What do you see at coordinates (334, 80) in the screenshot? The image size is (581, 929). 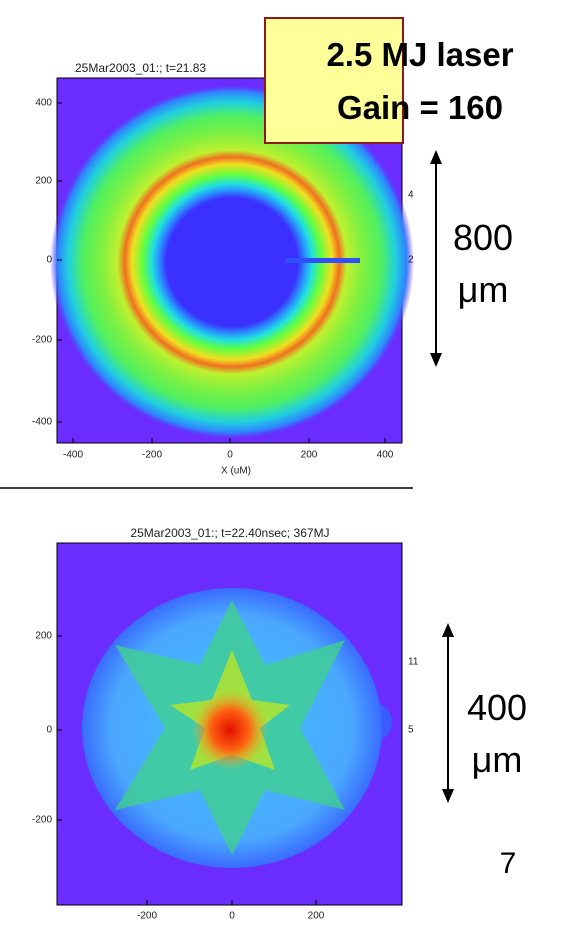 I see `callout-box` at bounding box center [334, 80].